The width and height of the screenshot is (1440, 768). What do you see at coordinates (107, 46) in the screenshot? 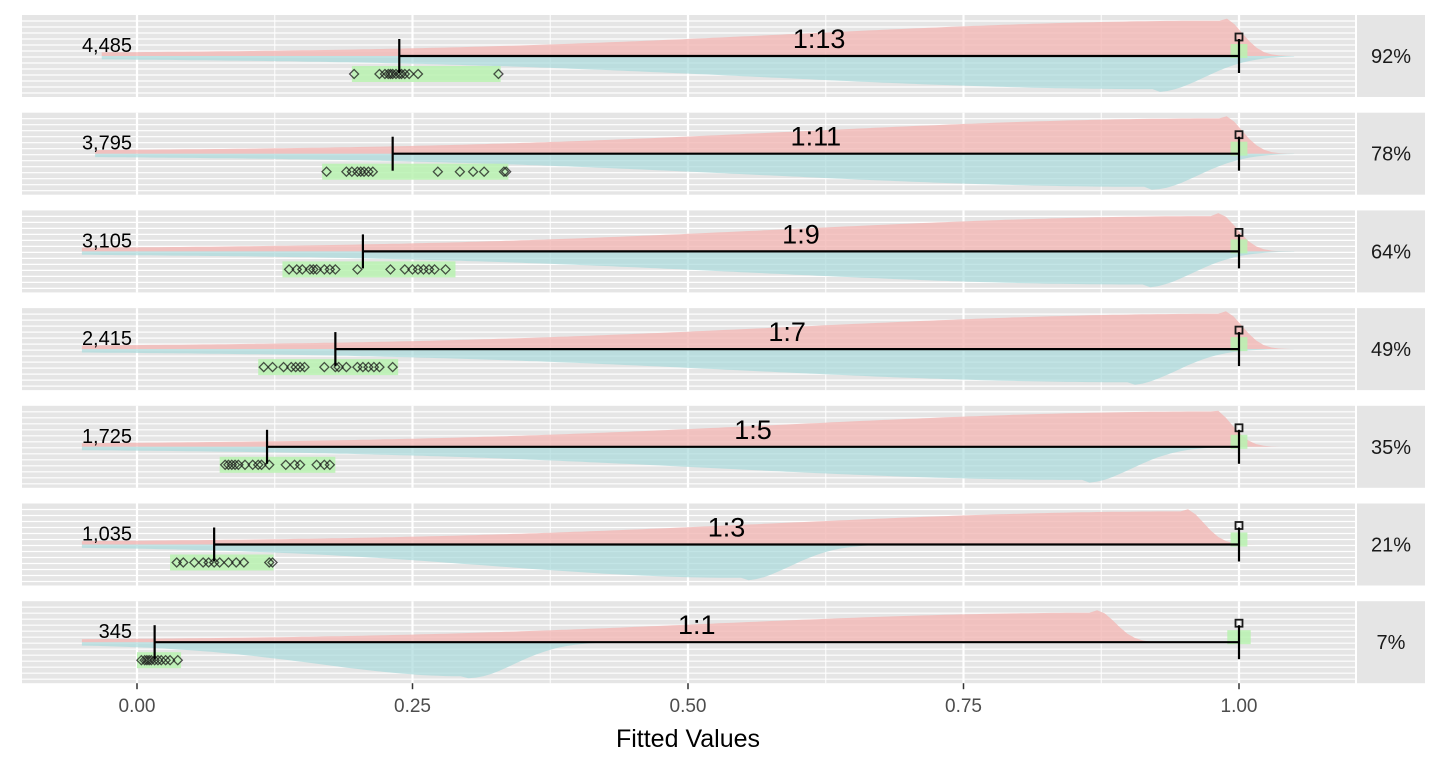
I see `count-label: 4,485` at bounding box center [107, 46].